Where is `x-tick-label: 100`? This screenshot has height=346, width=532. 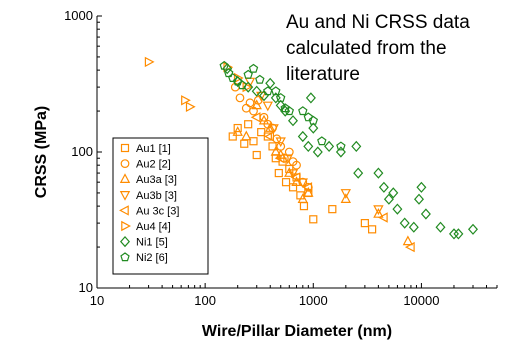 x-tick-label: 100 is located at coordinates (205, 300).